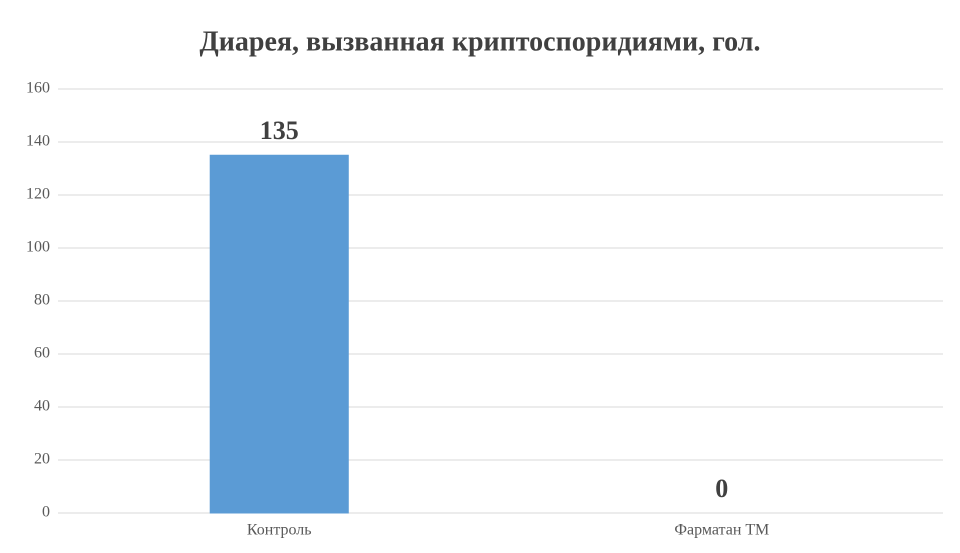 This screenshot has height=553, width=960. I want to click on y-tick-label: 140, so click(38, 141).